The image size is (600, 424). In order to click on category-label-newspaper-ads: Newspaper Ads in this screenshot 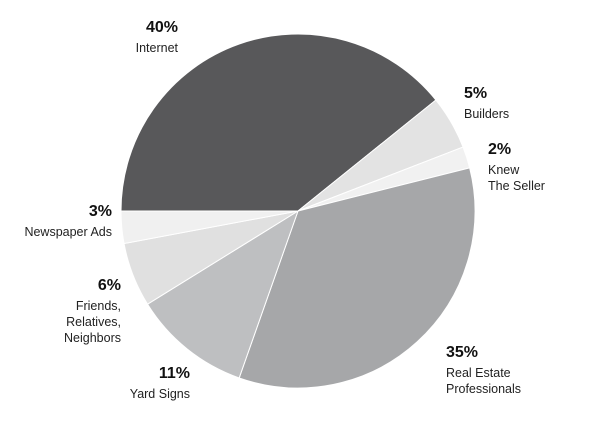, I will do `click(68, 232)`.